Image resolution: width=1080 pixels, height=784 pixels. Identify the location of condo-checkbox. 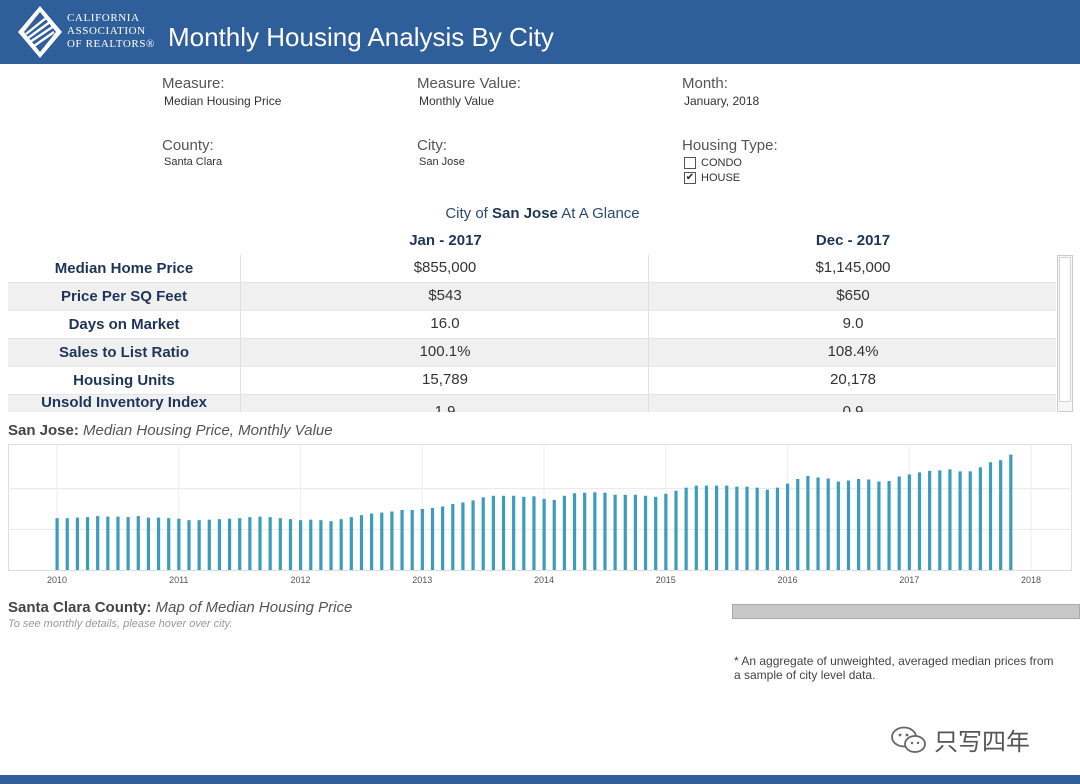
(690, 163).